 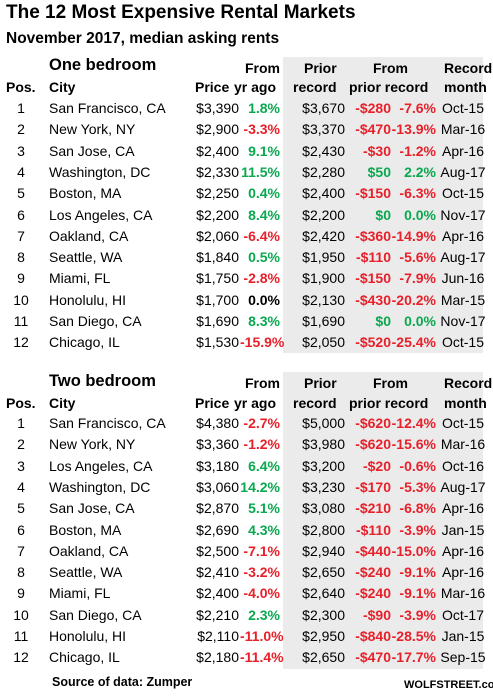 What do you see at coordinates (417, 193) in the screenshot?
I see `cell-pct: -6.3%` at bounding box center [417, 193].